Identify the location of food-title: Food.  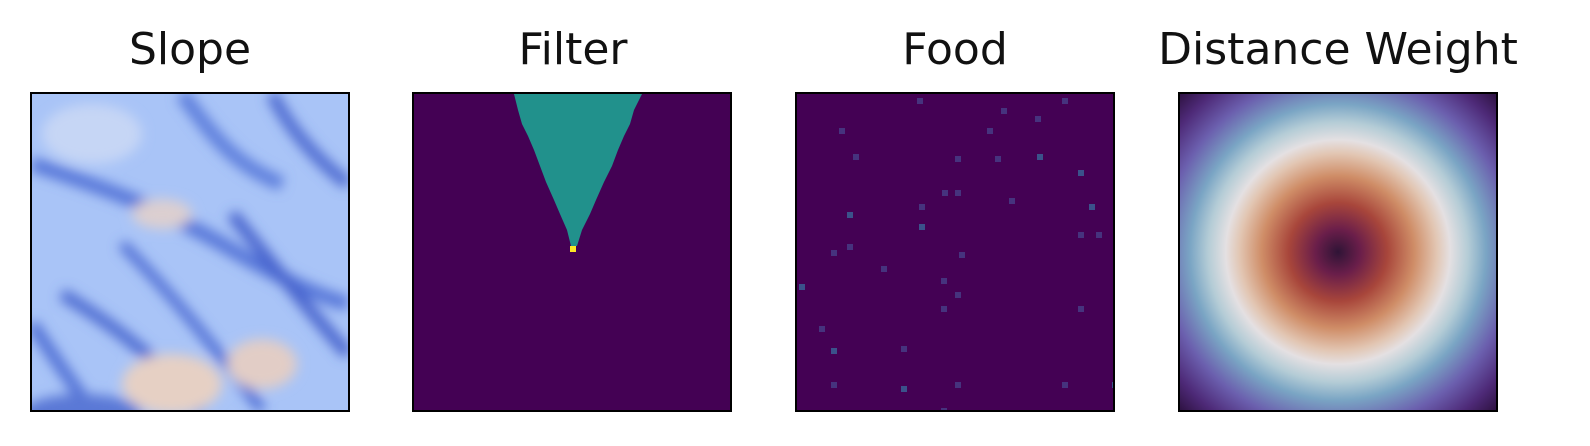
(955, 49).